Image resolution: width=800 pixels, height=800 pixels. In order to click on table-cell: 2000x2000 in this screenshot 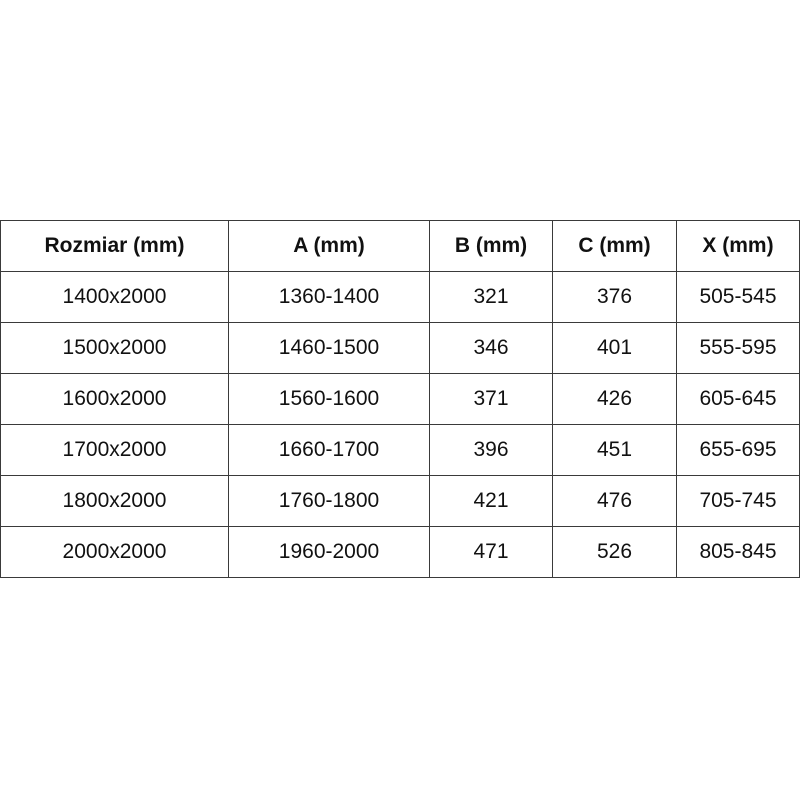, I will do `click(114, 552)`.